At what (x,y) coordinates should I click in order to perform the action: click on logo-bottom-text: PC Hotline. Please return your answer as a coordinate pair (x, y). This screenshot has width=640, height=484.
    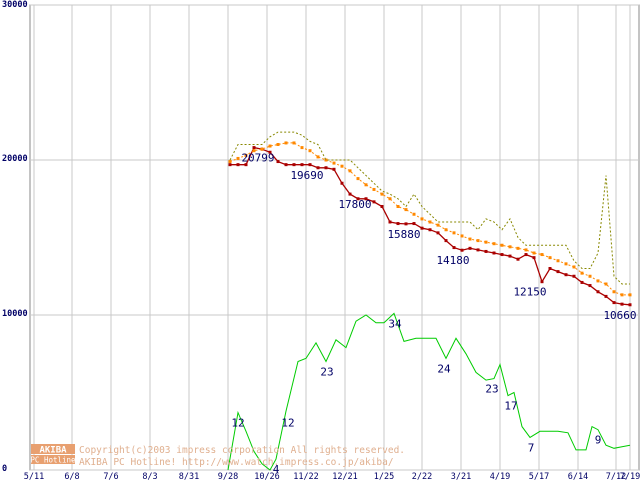
    Looking at the image, I should click on (53, 460).